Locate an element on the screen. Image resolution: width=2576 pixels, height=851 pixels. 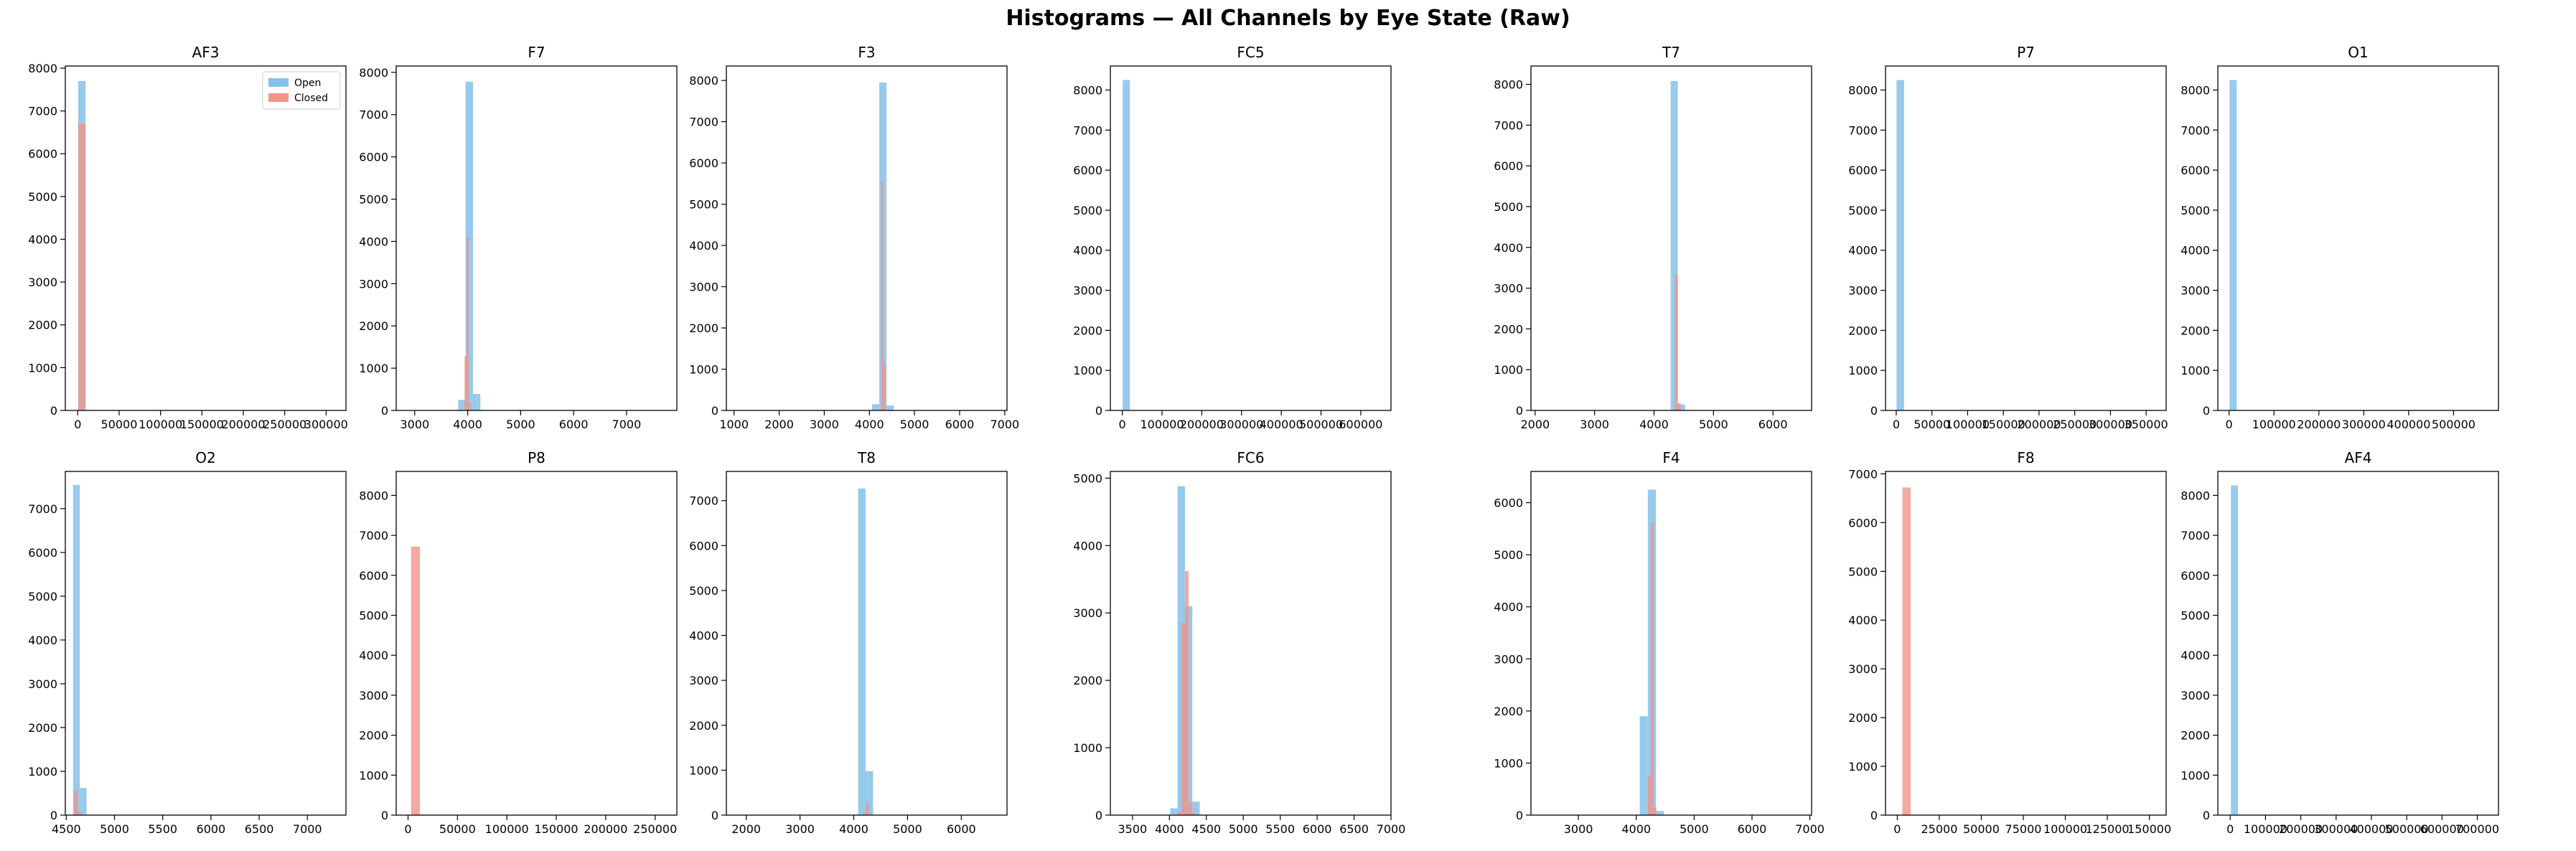
x-tick-label: 6500 is located at coordinates (1354, 829).